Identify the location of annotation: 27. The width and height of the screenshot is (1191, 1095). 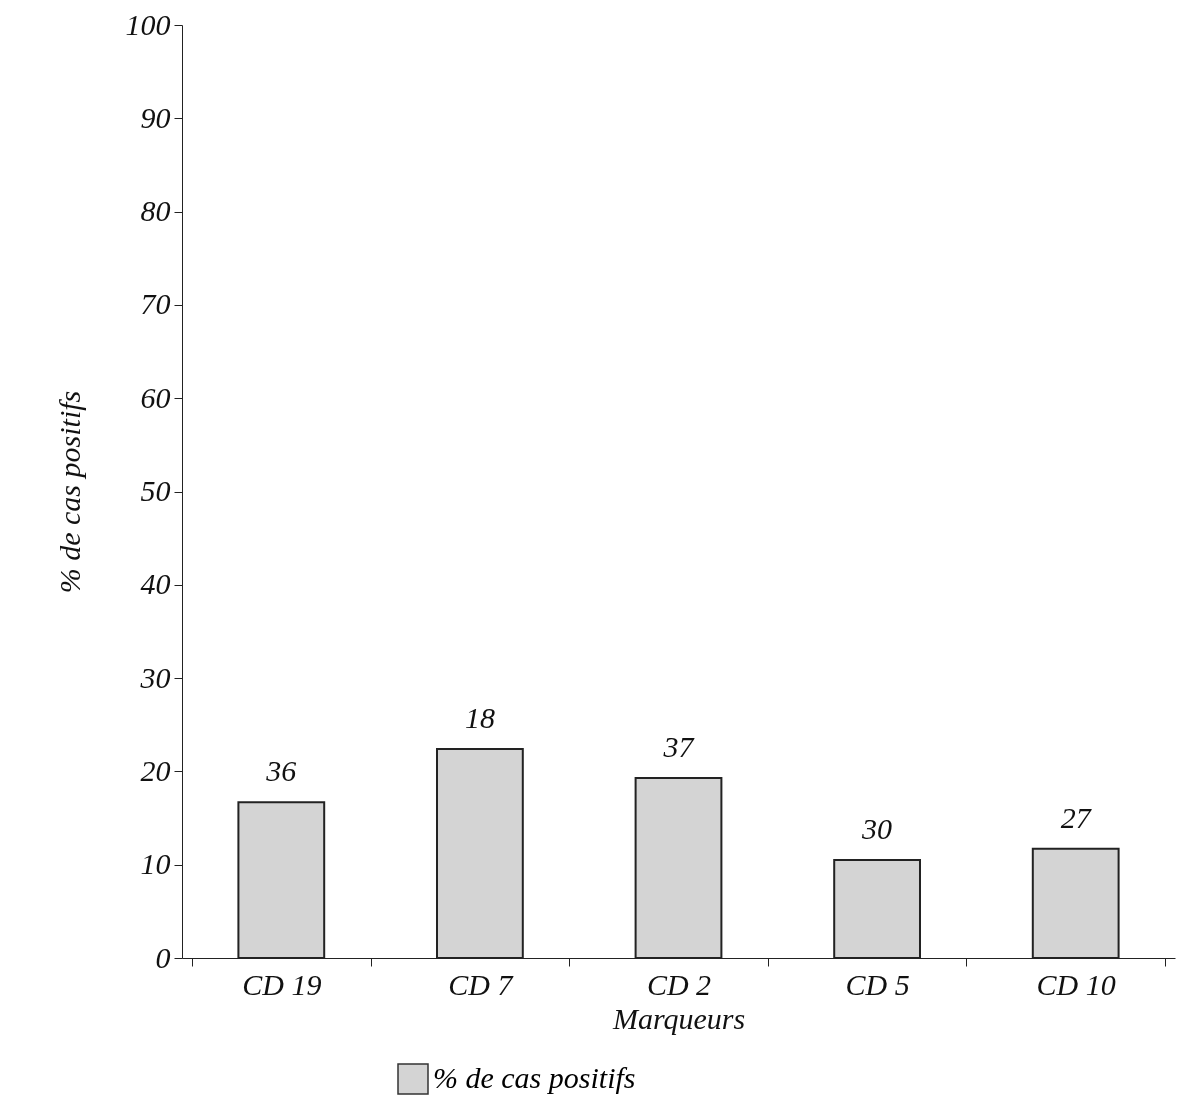
(1076, 817).